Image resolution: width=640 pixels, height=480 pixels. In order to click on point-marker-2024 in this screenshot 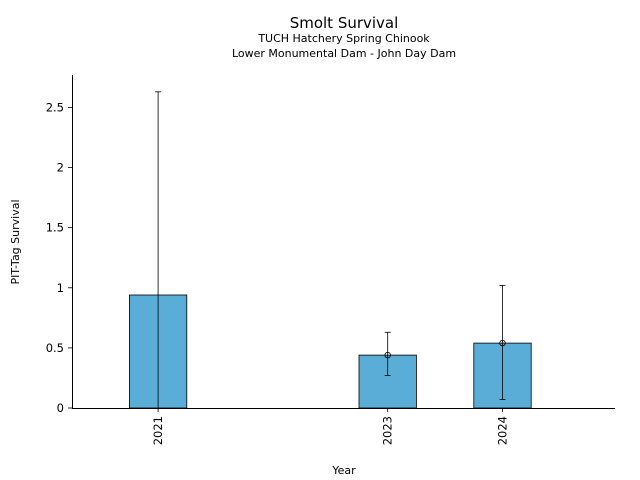, I will do `click(502, 343)`.